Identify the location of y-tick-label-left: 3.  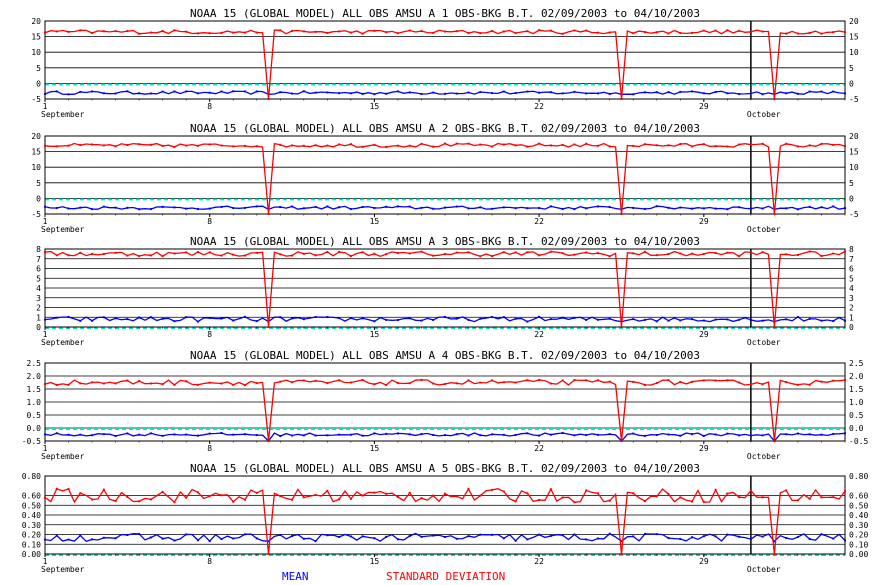
(38, 298).